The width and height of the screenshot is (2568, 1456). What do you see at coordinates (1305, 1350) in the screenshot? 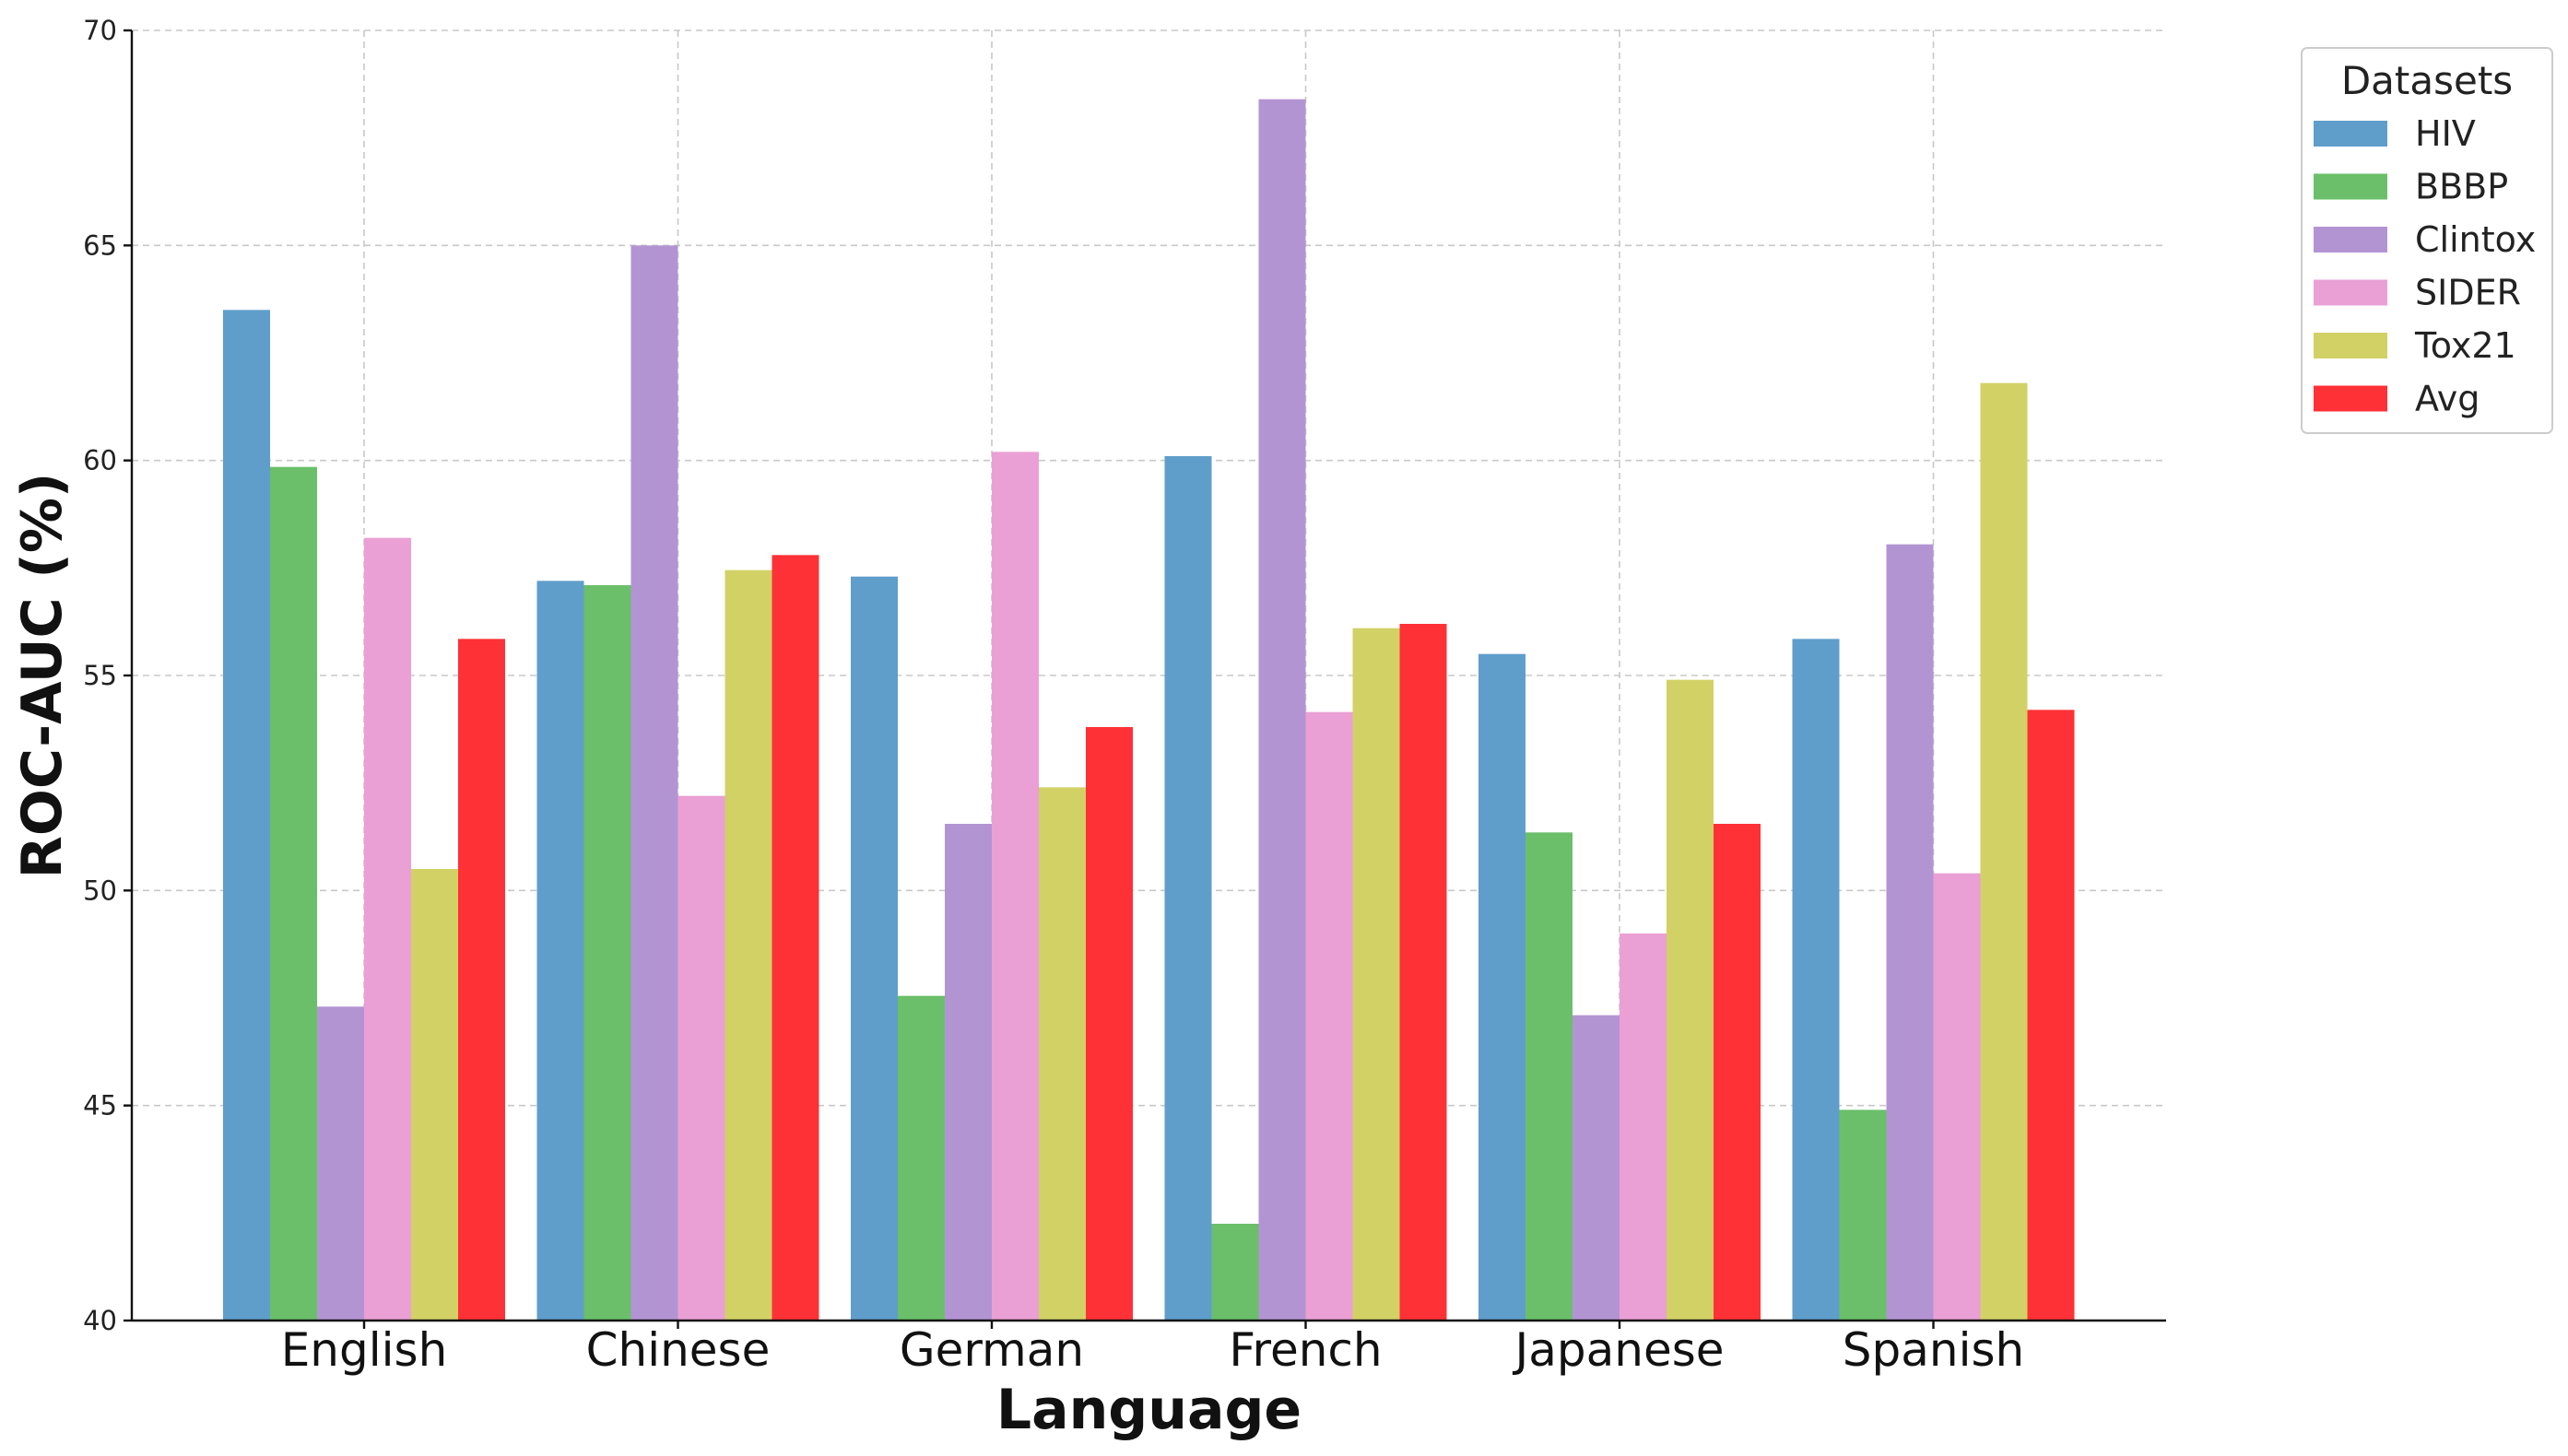
I see `x-tick-label-french: French` at bounding box center [1305, 1350].